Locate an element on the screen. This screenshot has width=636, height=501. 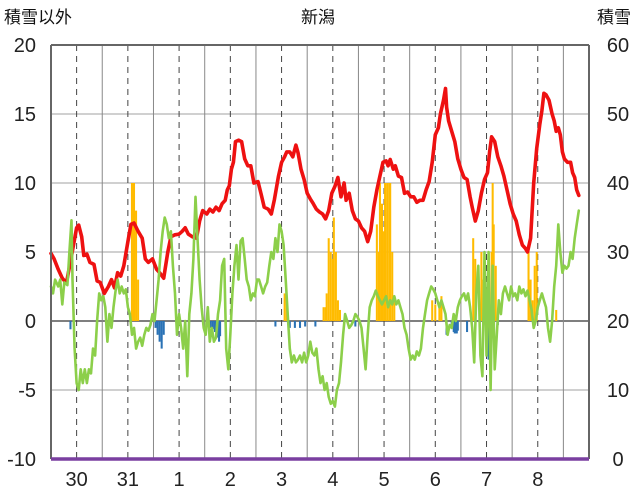
left-tick-label: 15 is located at coordinates (25, 115).